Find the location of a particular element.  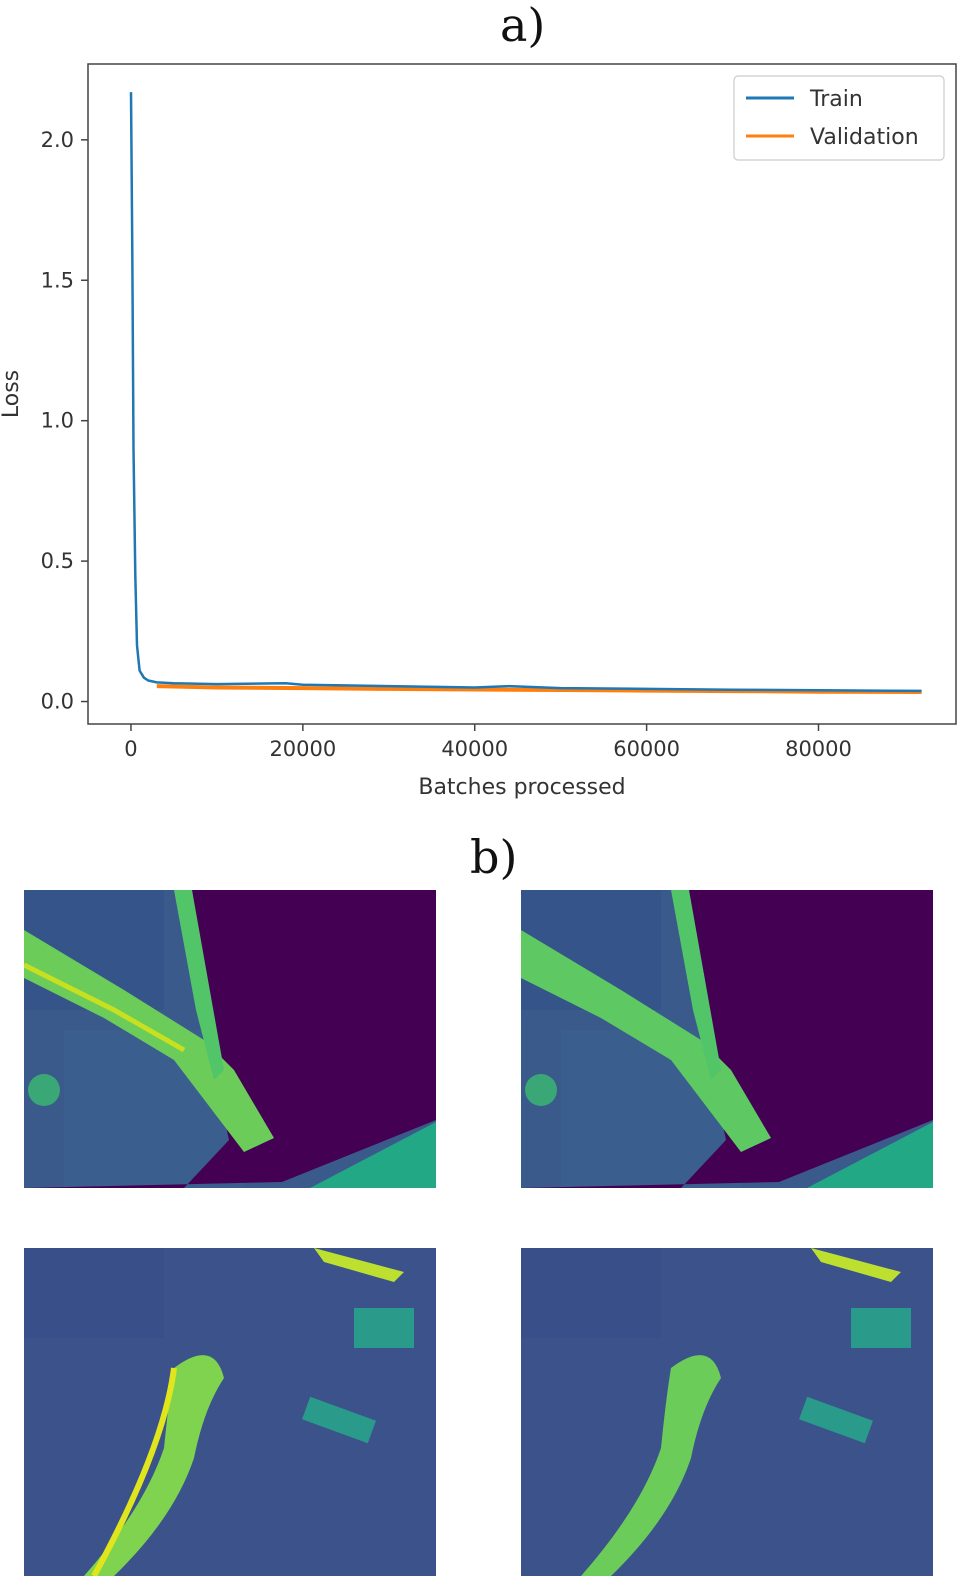

x-tick-label: 60000 is located at coordinates (646, 749).